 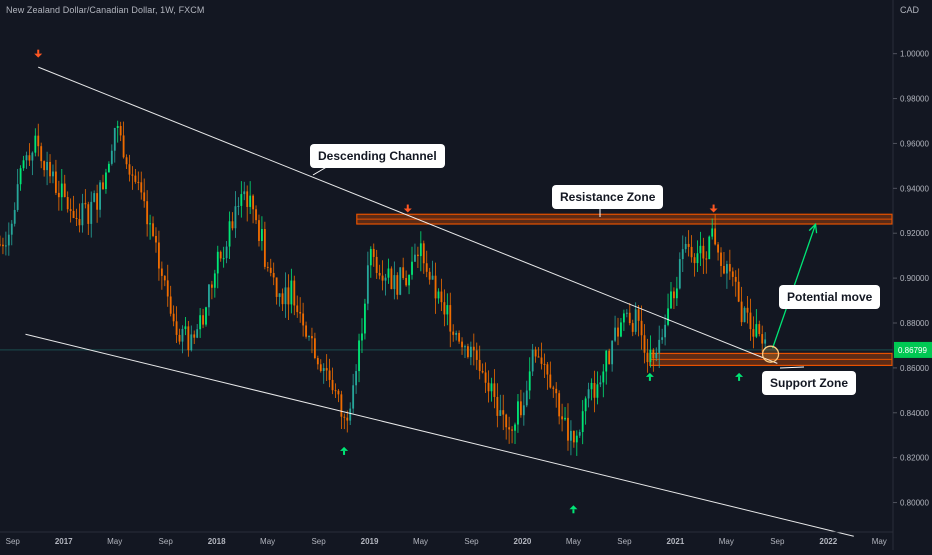 What do you see at coordinates (370, 541) in the screenshot?
I see `x-tick-label: 2019` at bounding box center [370, 541].